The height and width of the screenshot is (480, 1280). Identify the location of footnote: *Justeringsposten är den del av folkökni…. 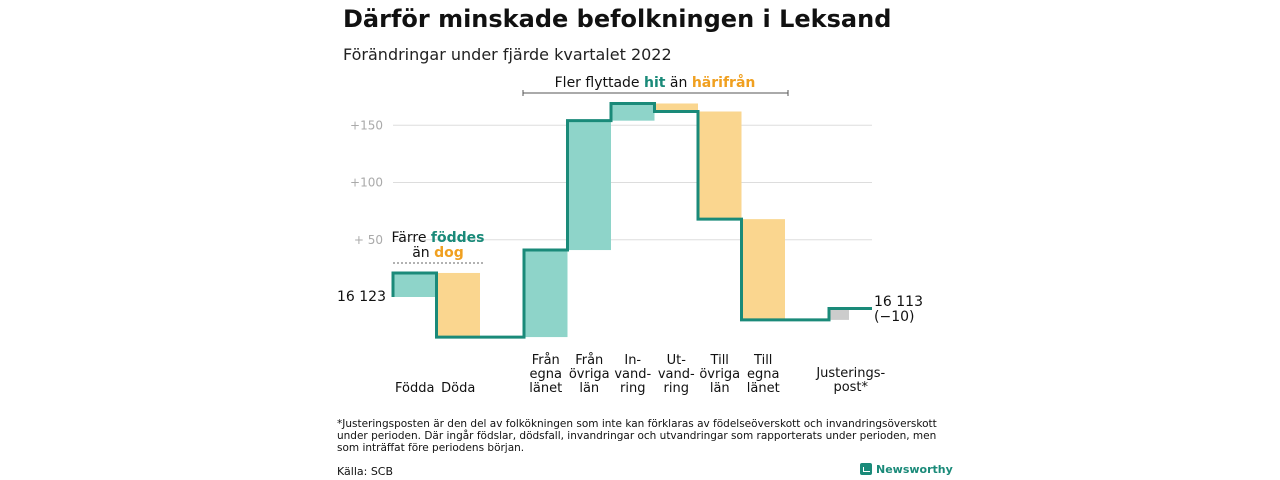
(637, 436).